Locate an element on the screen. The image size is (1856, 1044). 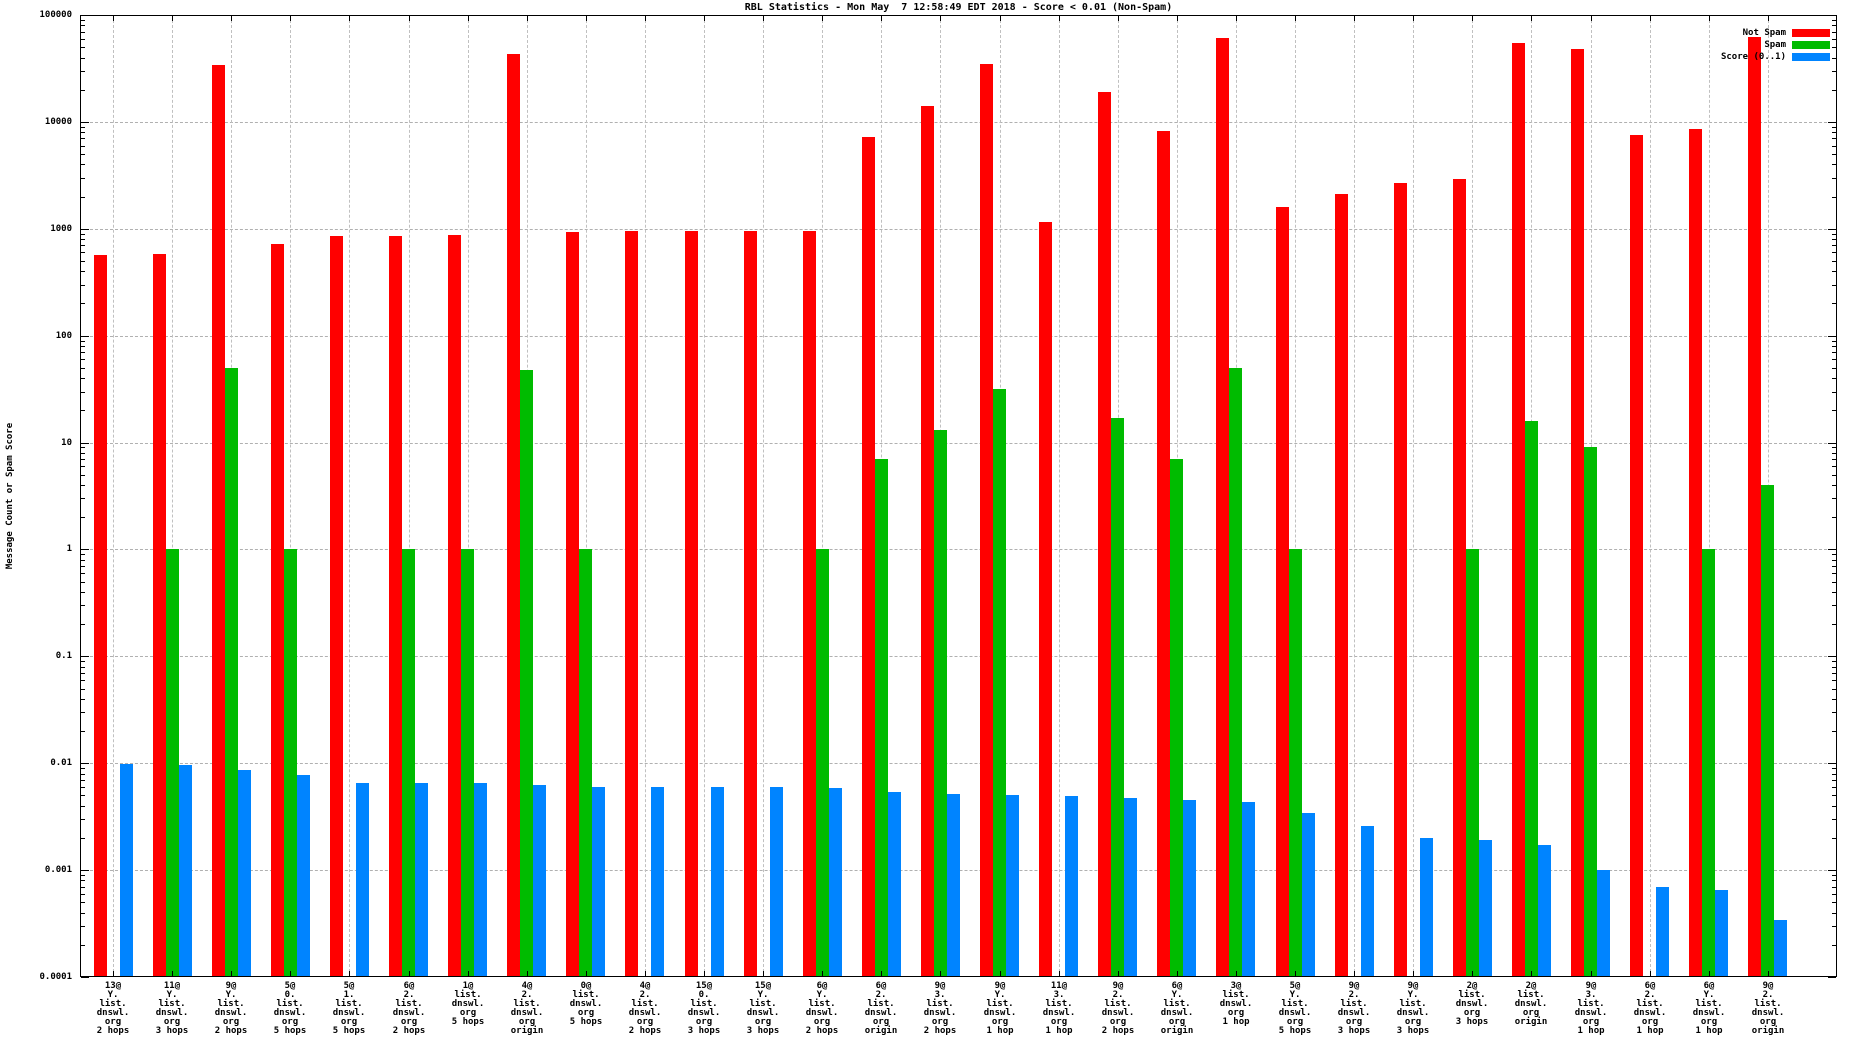
x-category-line: 2. is located at coordinates (1650, 995).